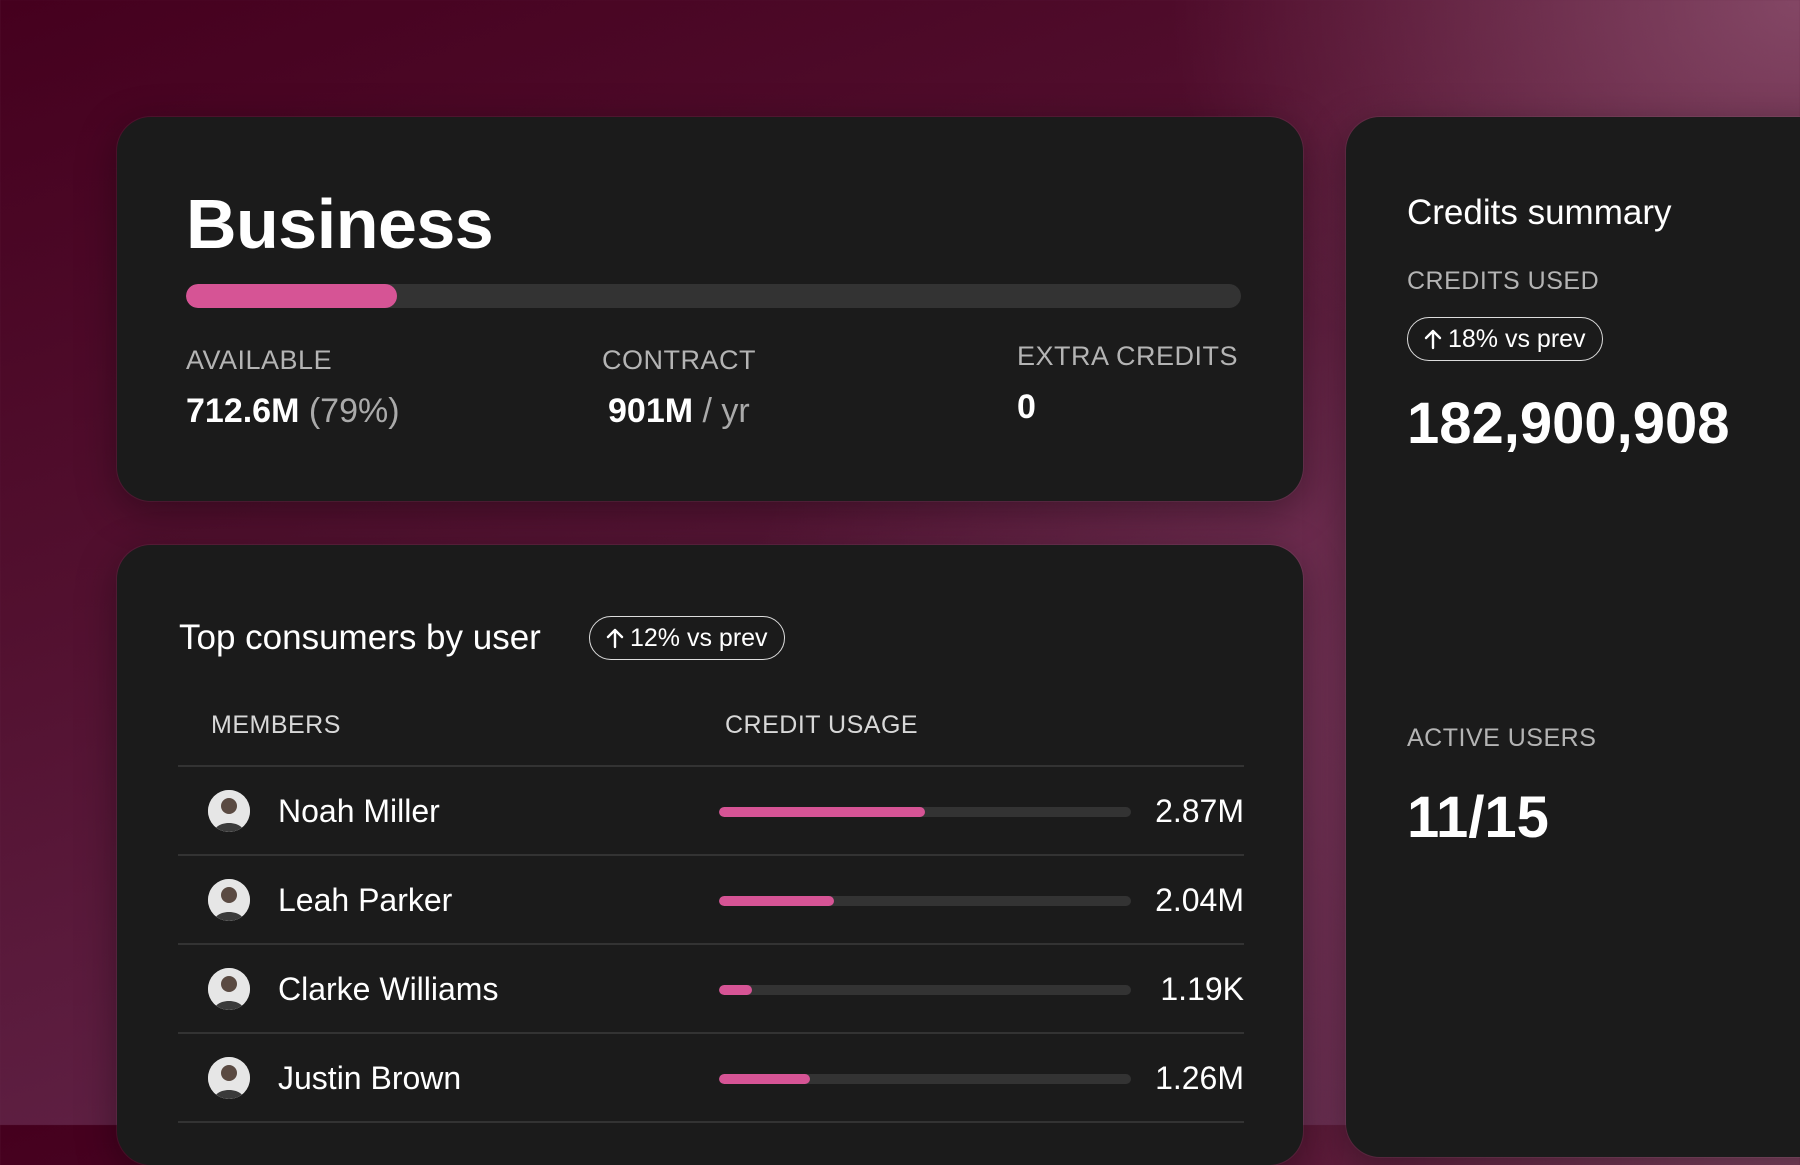 This screenshot has width=1800, height=1165. Describe the element at coordinates (1478, 817) in the screenshot. I see `active-users-value: 11/15` at that location.